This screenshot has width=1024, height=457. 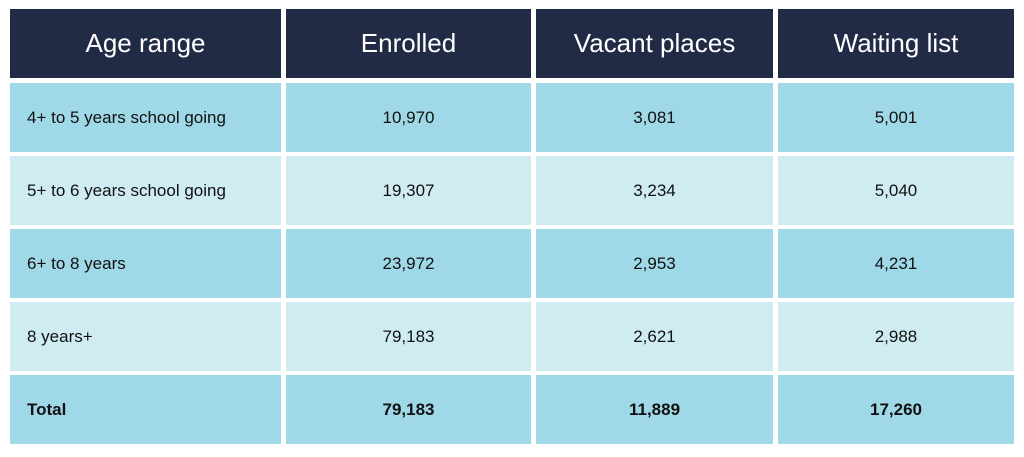 I want to click on cell-row-4-age-range: 8 years+, so click(x=145, y=336).